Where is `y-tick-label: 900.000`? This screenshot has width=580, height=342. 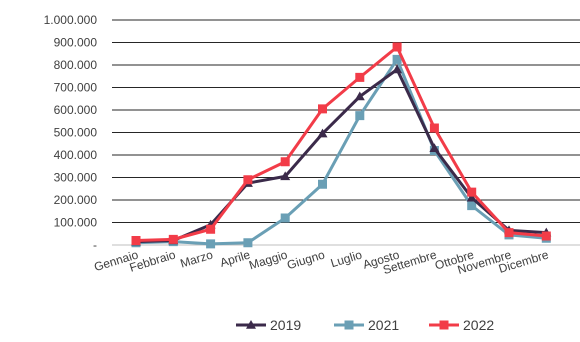 y-tick-label: 900.000 is located at coordinates (76, 43).